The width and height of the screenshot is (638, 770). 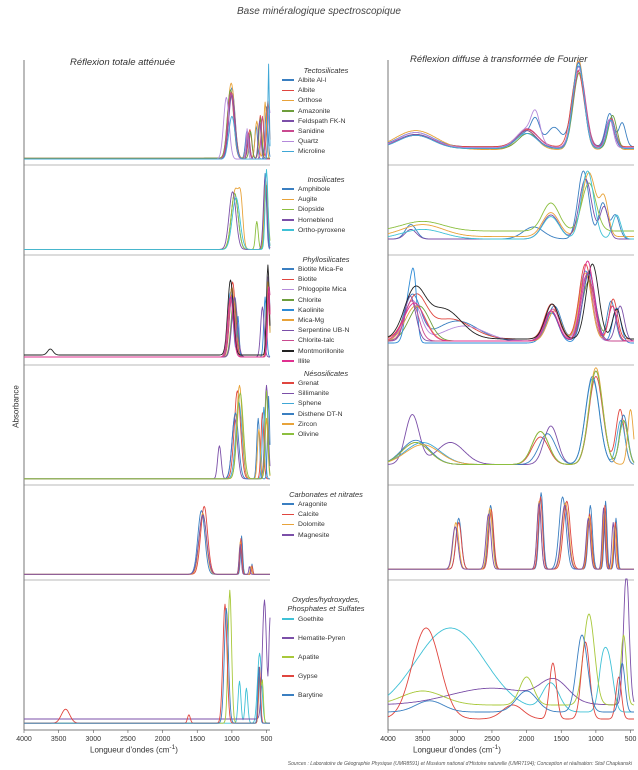 What do you see at coordinates (326, 179) in the screenshot?
I see `legend-group-title: Inosilicates` at bounding box center [326, 179].